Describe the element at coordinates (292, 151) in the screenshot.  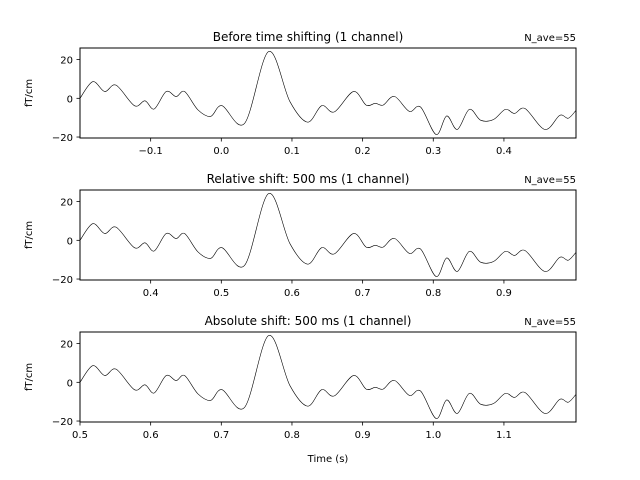
I see `x-tick-label: 0.1` at that location.